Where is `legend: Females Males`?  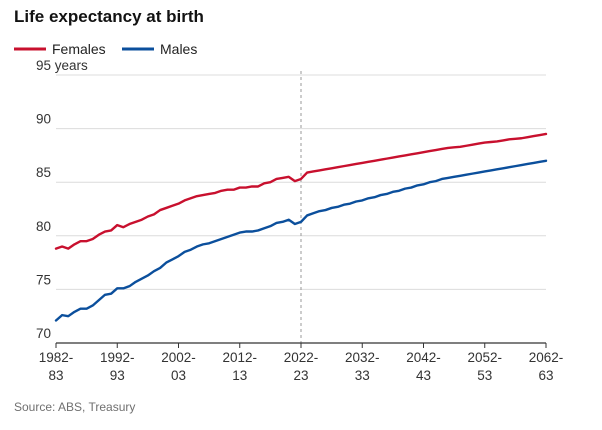 legend: Females Males is located at coordinates (105, 49).